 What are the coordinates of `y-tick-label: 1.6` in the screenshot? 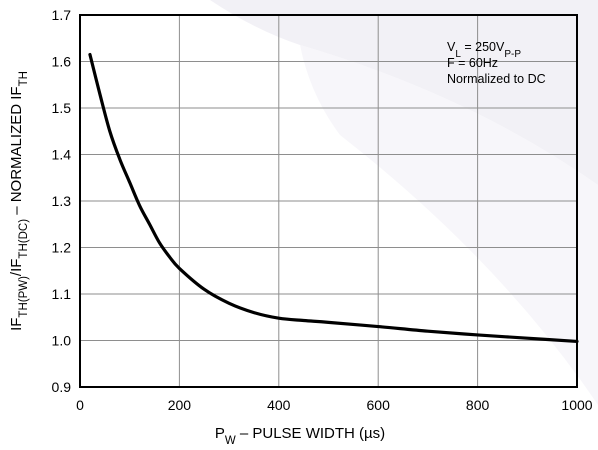 It's located at (62, 62).